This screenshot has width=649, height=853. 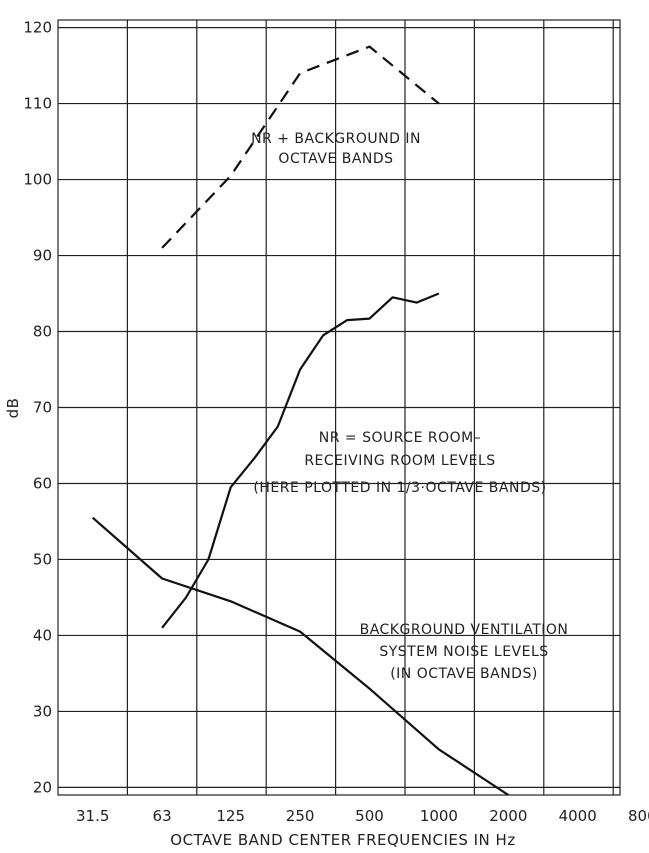 I want to click on y-tick-label: 30, so click(x=42, y=711).